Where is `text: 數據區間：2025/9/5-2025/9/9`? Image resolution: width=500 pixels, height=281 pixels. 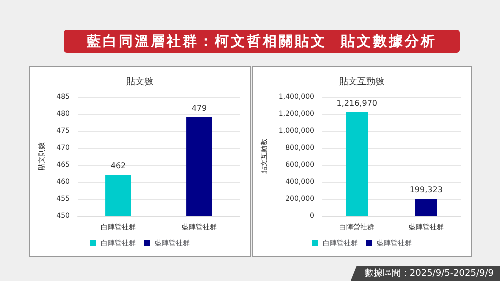
text: 數據區間：2025/9/5-2025/9/9 is located at coordinates (425, 273).